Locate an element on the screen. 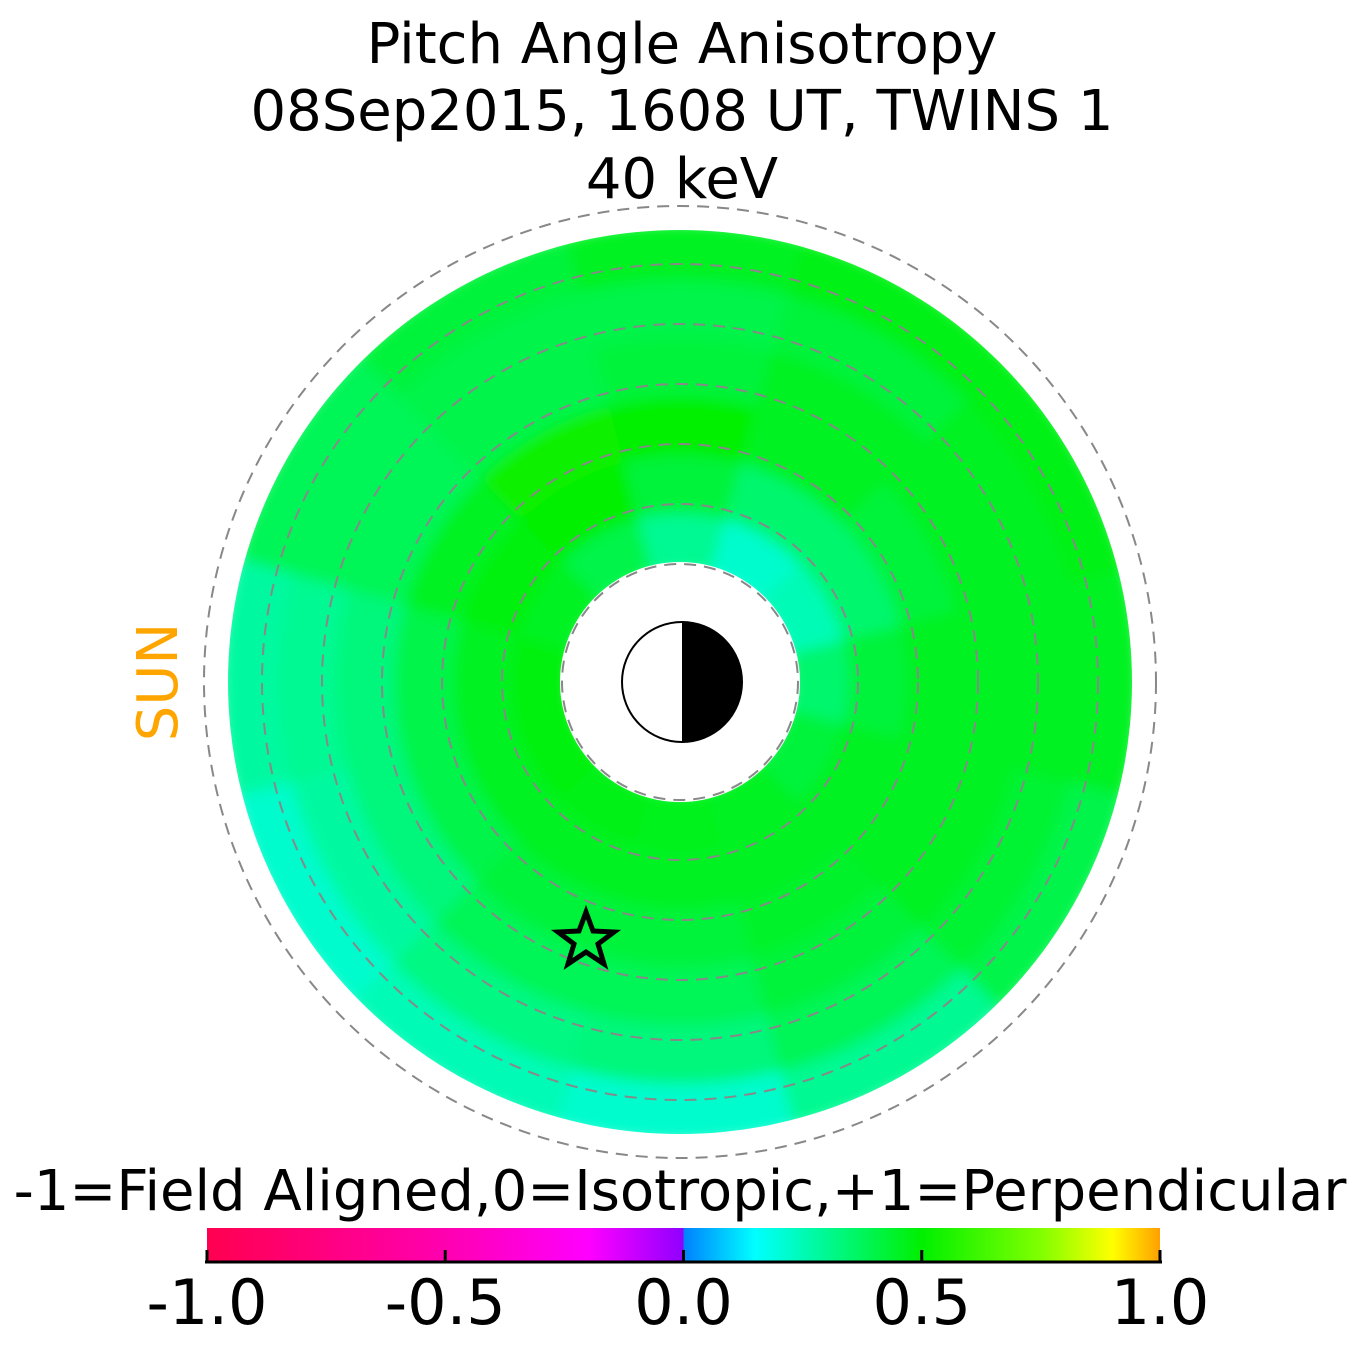 Image resolution: width=1365 pixels, height=1365 pixels. colorbar-tick-label: 0.0 is located at coordinates (683, 1302).